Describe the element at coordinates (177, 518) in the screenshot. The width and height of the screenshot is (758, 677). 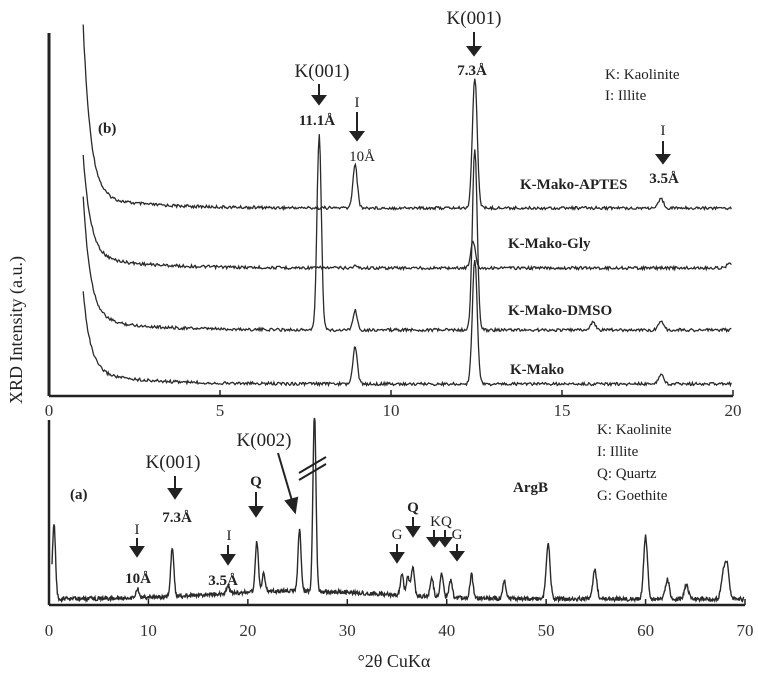
I see `a-ann-kaolinite-value: 7.3Å` at that location.